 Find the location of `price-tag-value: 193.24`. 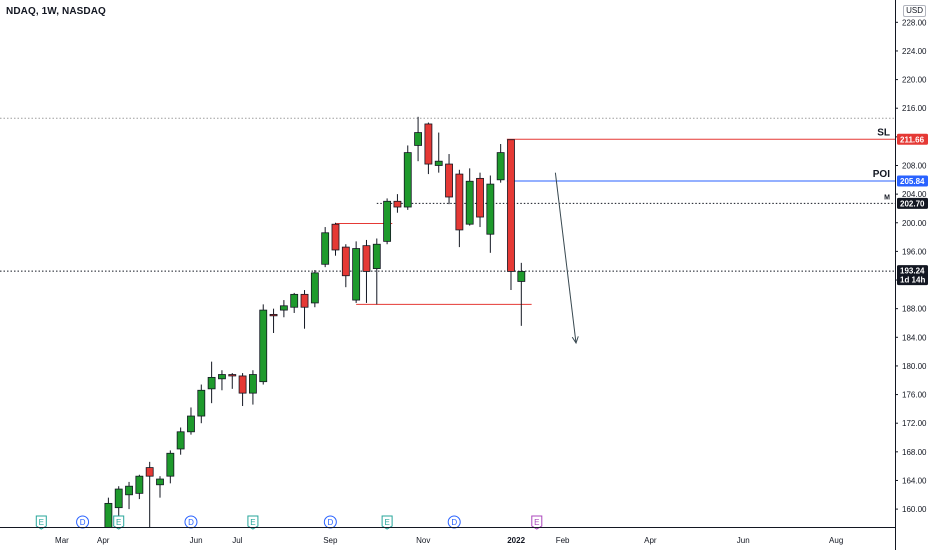

price-tag-value: 193.24 is located at coordinates (912, 271).